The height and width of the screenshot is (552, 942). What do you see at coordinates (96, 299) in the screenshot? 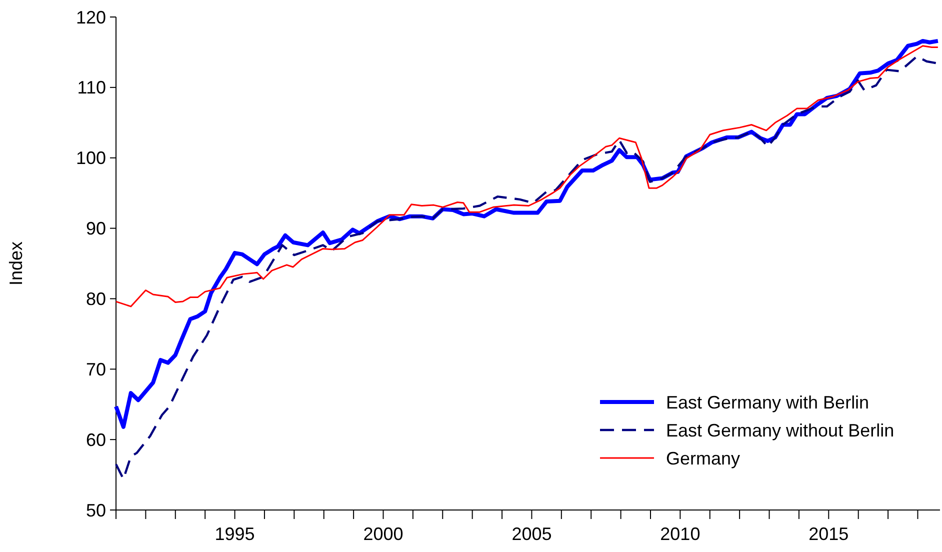
I see `y-tick-label: 80` at bounding box center [96, 299].